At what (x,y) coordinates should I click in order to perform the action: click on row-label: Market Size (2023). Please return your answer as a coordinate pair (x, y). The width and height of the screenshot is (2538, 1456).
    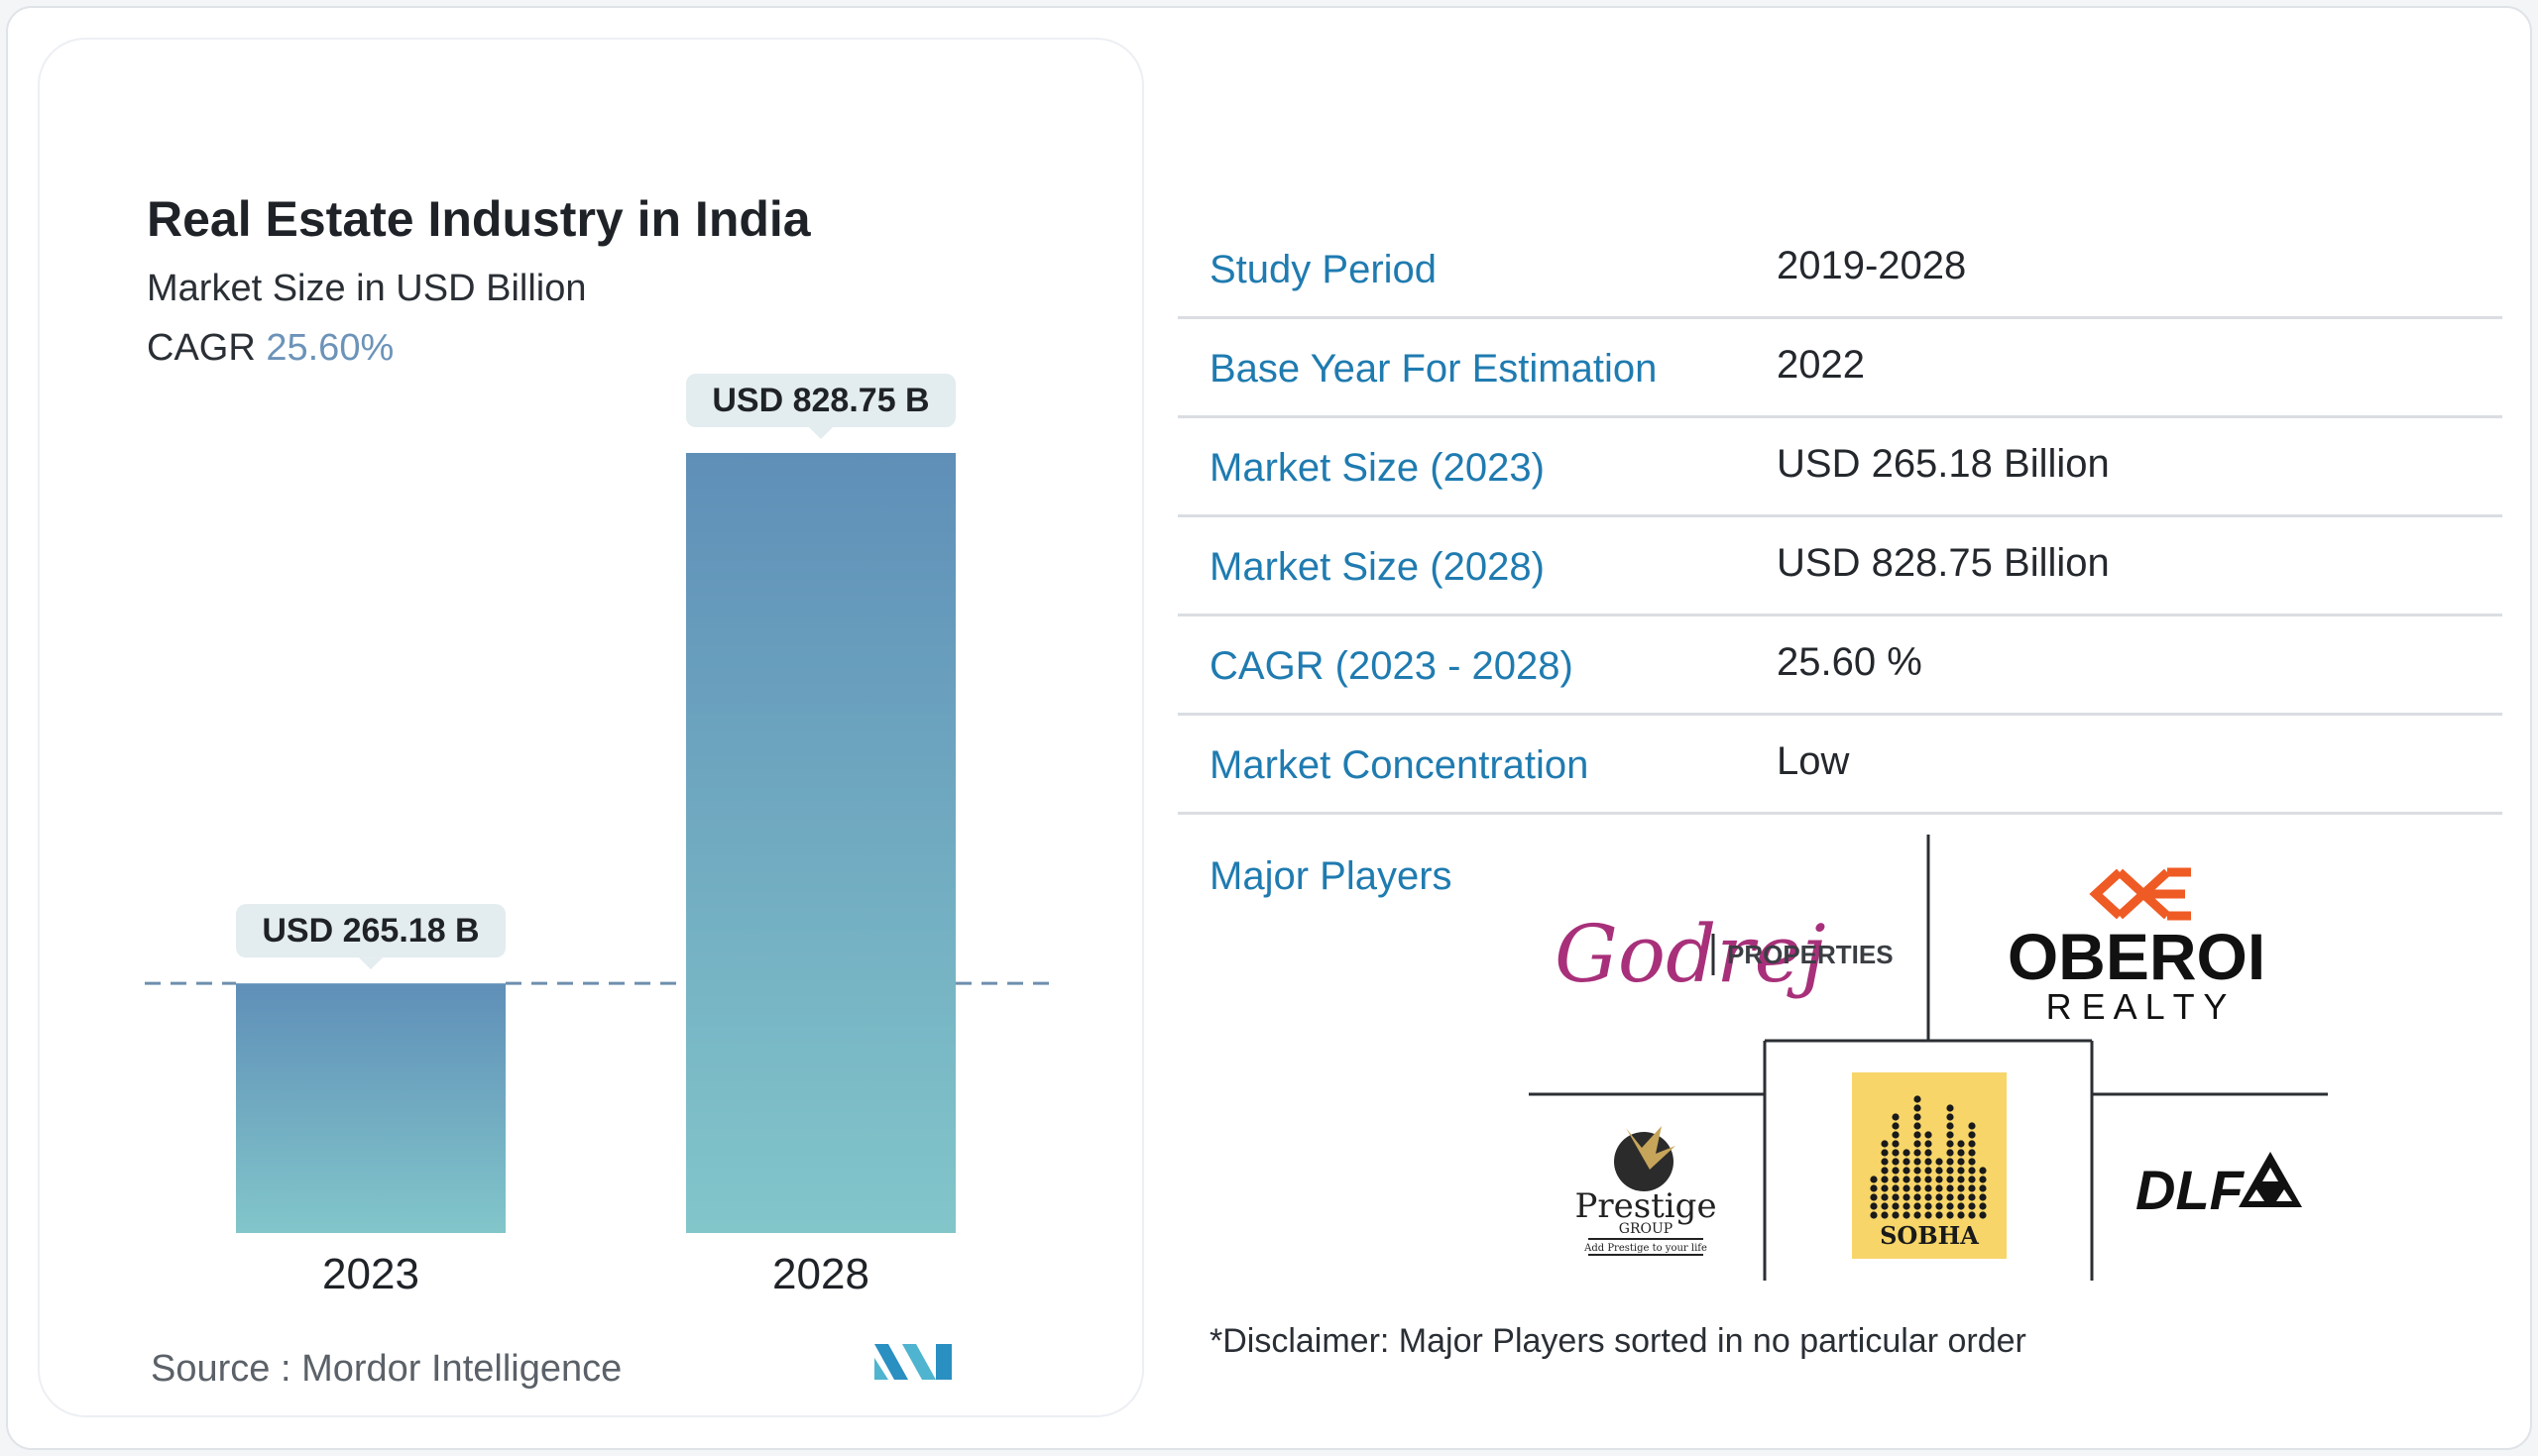
    Looking at the image, I should click on (1377, 468).